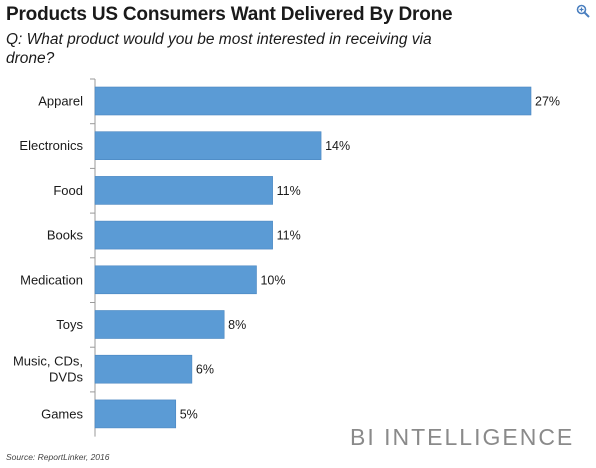 This screenshot has width=596, height=468. I want to click on category-axis, so click(93, 257).